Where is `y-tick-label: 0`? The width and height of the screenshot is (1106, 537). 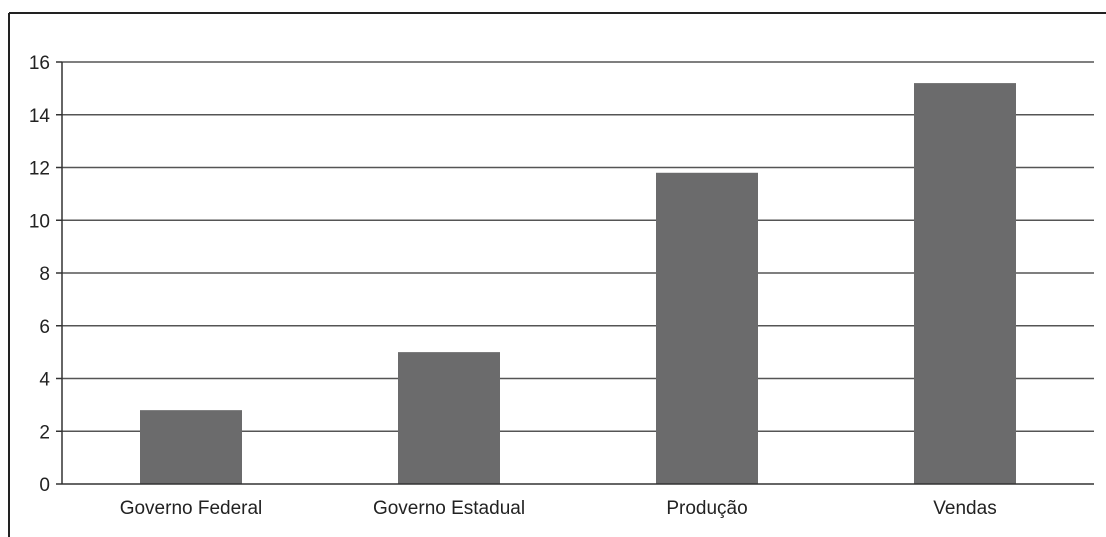
y-tick-label: 0 is located at coordinates (44, 485).